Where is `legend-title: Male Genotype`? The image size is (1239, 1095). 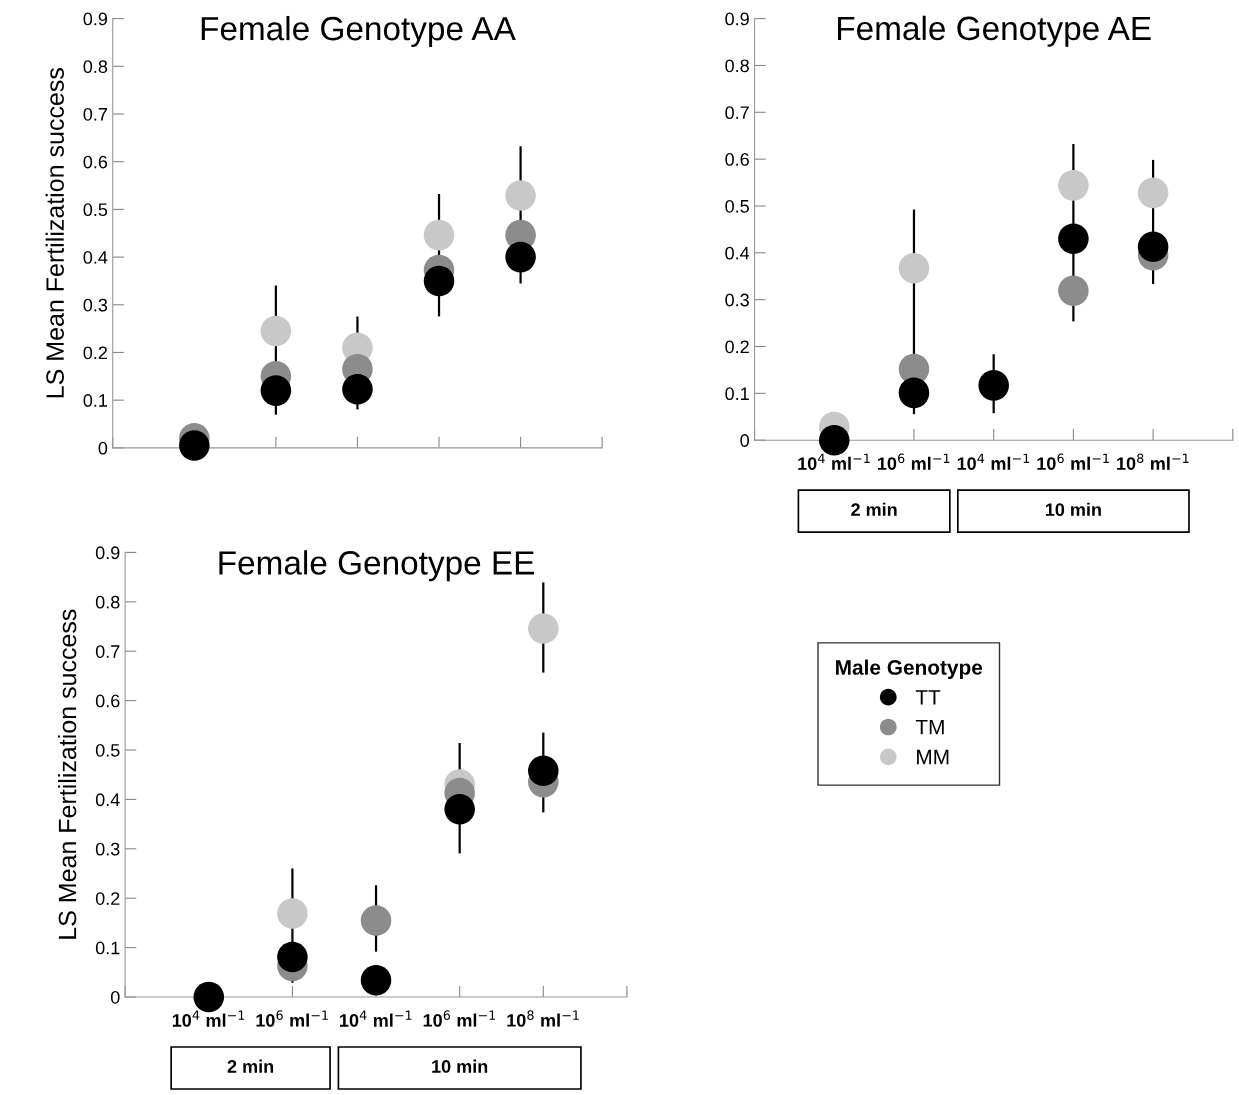 legend-title: Male Genotype is located at coordinates (909, 669).